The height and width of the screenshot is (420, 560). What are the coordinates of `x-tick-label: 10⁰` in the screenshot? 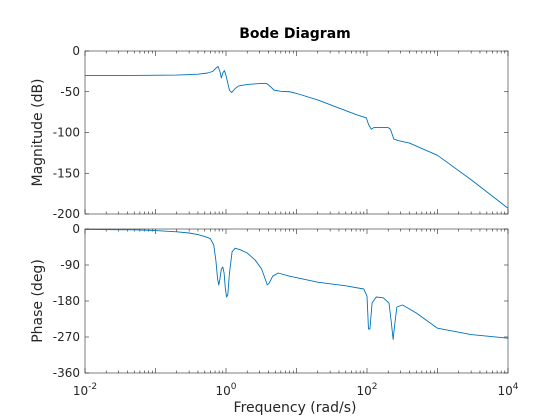 It's located at (225, 390).